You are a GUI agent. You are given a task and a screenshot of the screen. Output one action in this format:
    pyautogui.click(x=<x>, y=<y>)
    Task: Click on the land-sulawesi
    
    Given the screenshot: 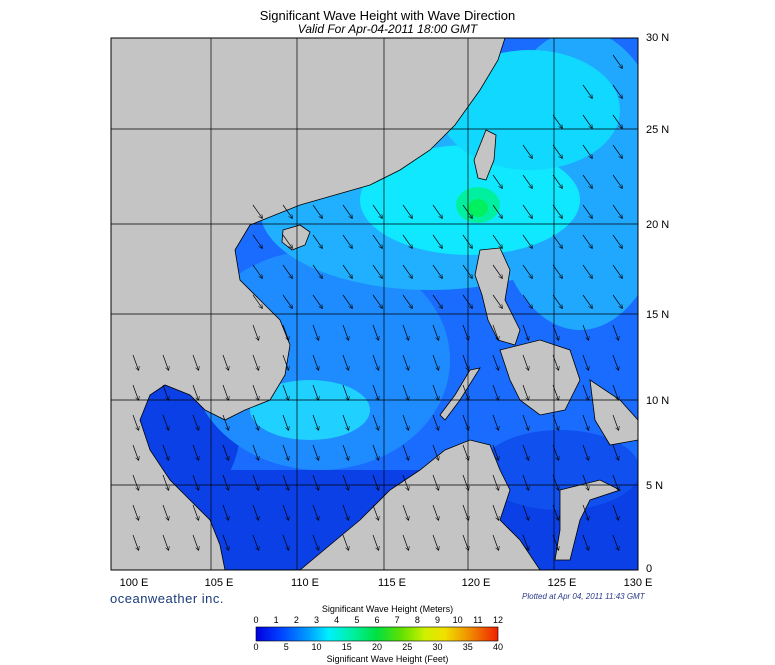 What is the action you would take?
    pyautogui.click(x=588, y=520)
    